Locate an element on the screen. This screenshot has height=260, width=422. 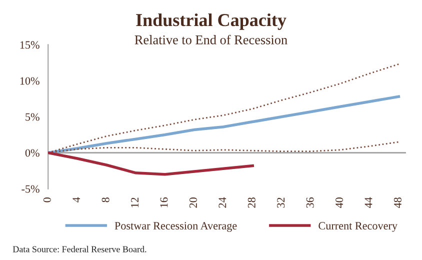
source-note: Data Source: Federal Reserve Board. is located at coordinates (79, 249).